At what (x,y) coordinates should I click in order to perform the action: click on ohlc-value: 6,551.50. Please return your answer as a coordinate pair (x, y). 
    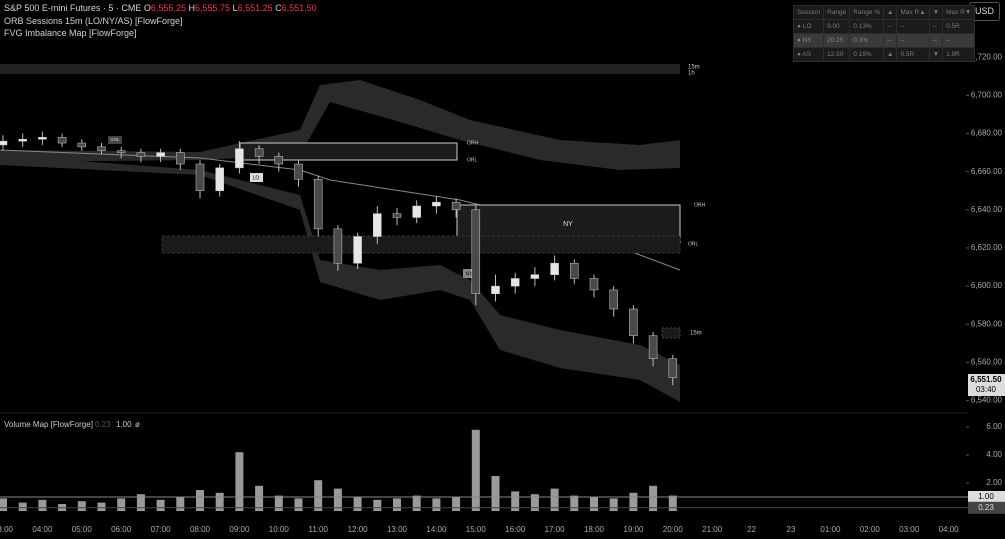
    Looking at the image, I should click on (299, 8).